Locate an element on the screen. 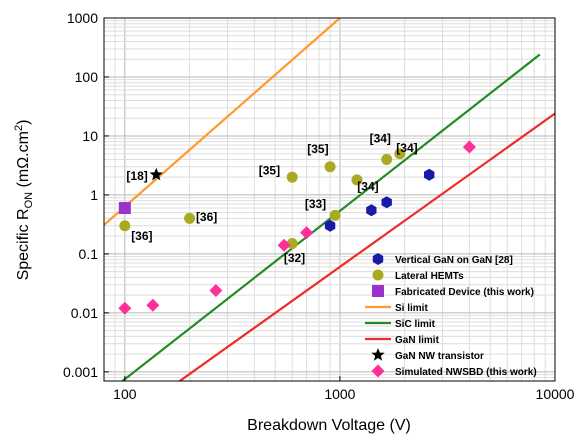 The image size is (581, 439). fabricated-device-this-work-point is located at coordinates (124, 208).